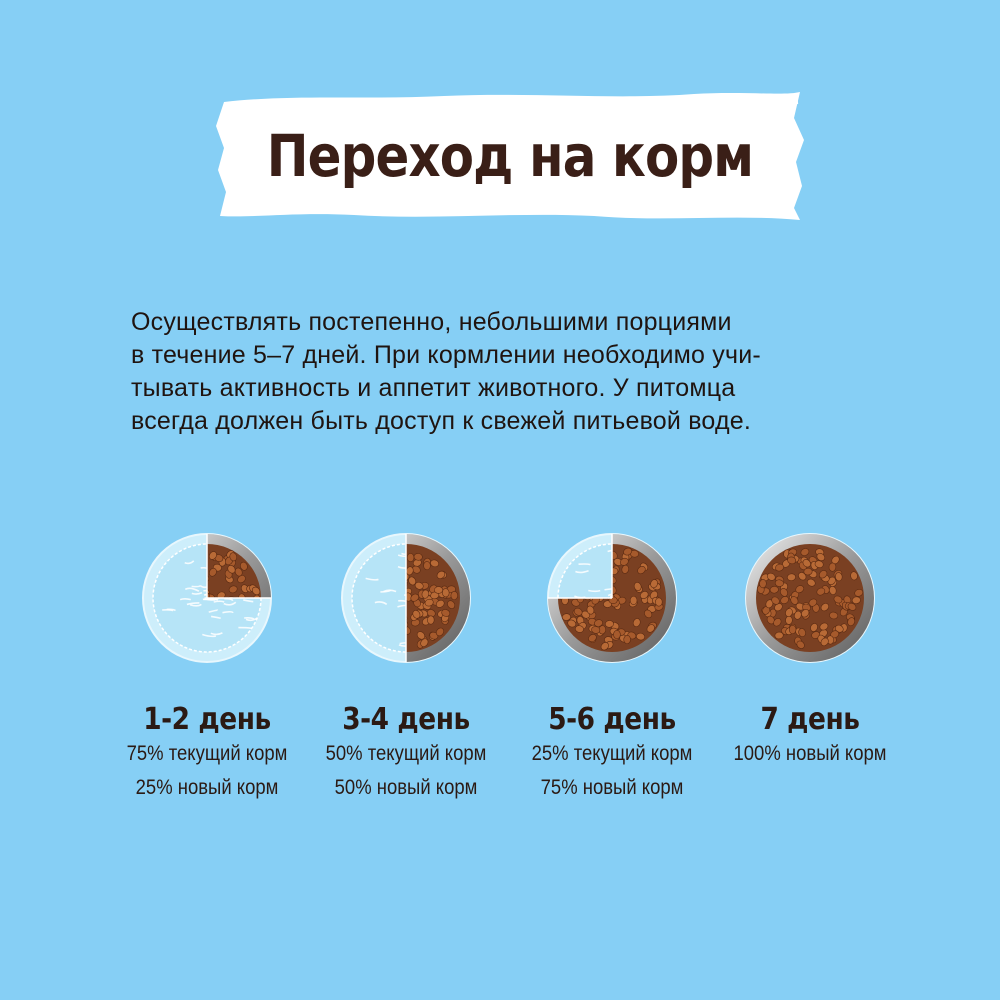  Describe the element at coordinates (406, 753) in the screenshot. I see `step-current-share: 50% текущий корм` at that location.